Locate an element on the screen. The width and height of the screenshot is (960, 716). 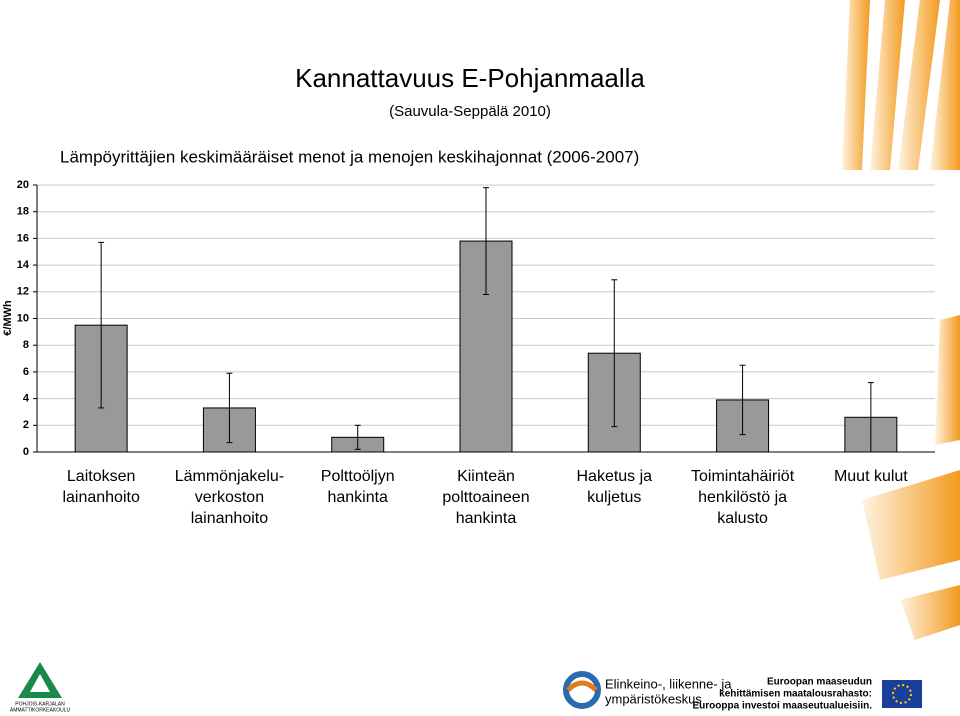
logo-center is located at coordinates (582, 690).